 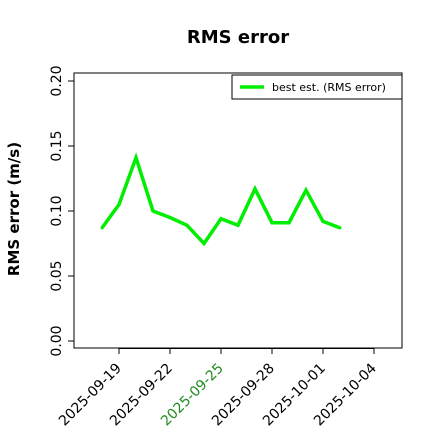 I want to click on legend: best est. (RMS error), so click(x=317, y=87).